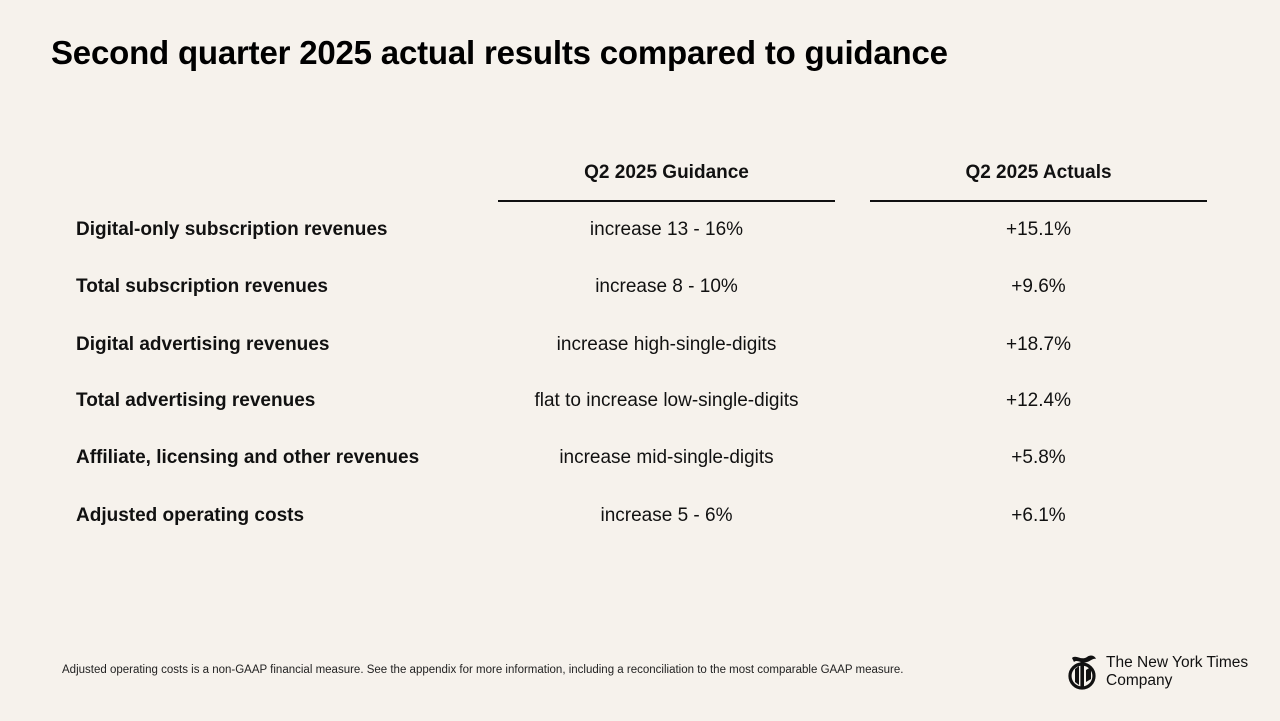 This screenshot has width=1280, height=721. I want to click on row-label: Affiliate, licensing and other revenues, so click(248, 457).